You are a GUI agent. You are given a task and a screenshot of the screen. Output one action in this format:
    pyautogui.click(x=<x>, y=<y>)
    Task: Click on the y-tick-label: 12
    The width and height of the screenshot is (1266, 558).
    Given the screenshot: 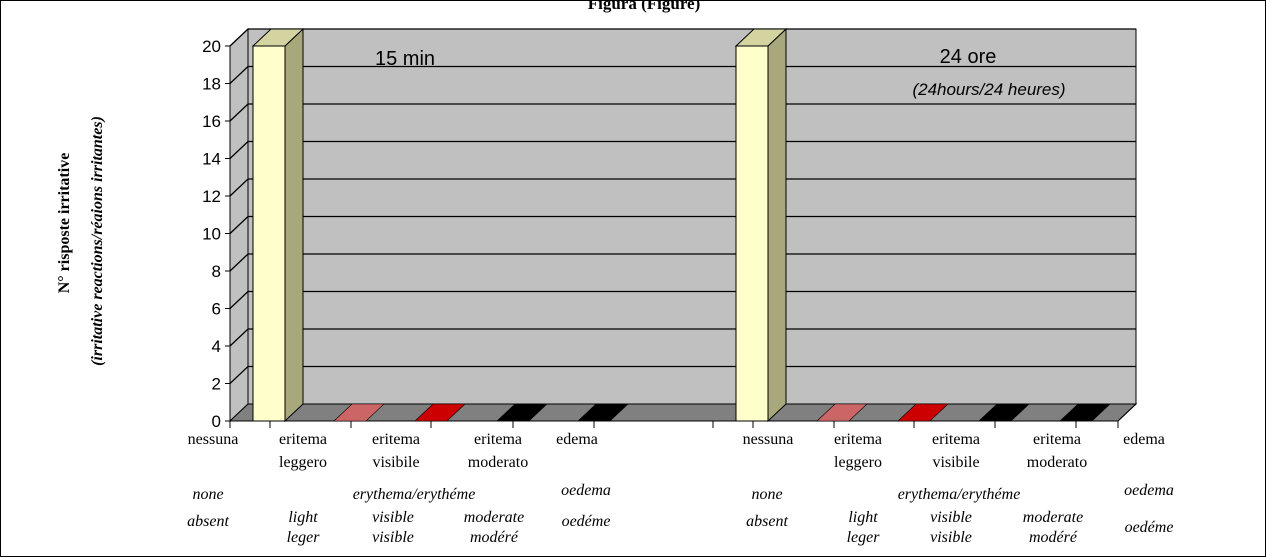 What is the action you would take?
    pyautogui.click(x=211, y=196)
    